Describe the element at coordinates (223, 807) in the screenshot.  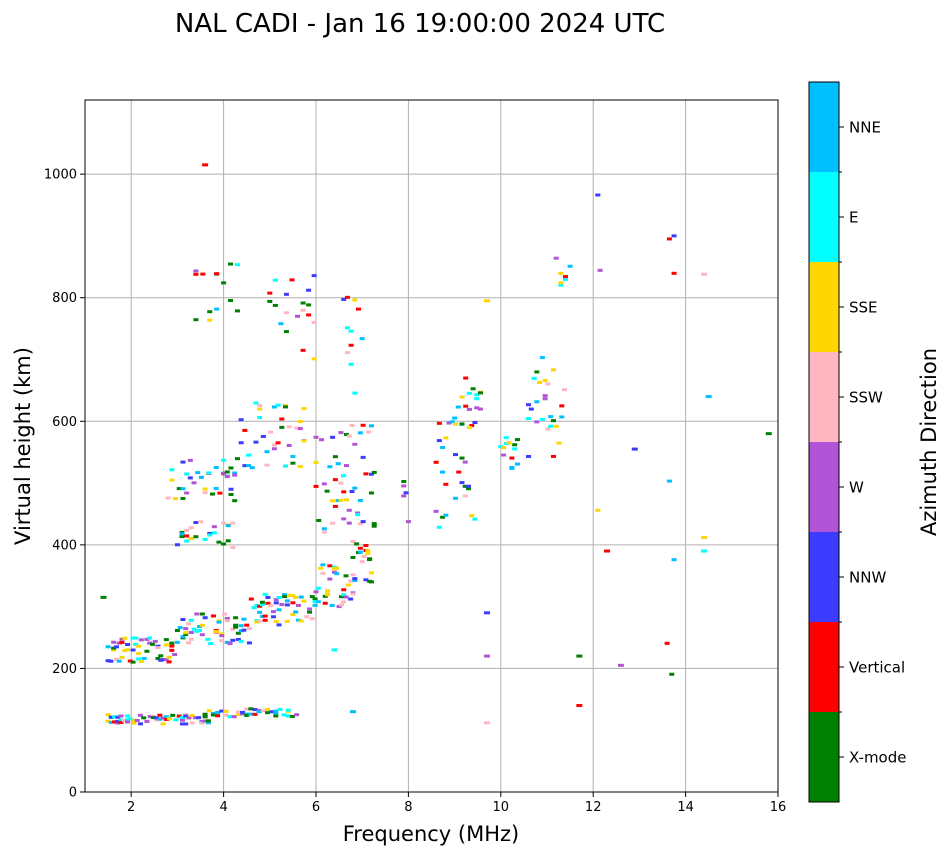
I see `x-tick-label: 4` at that location.